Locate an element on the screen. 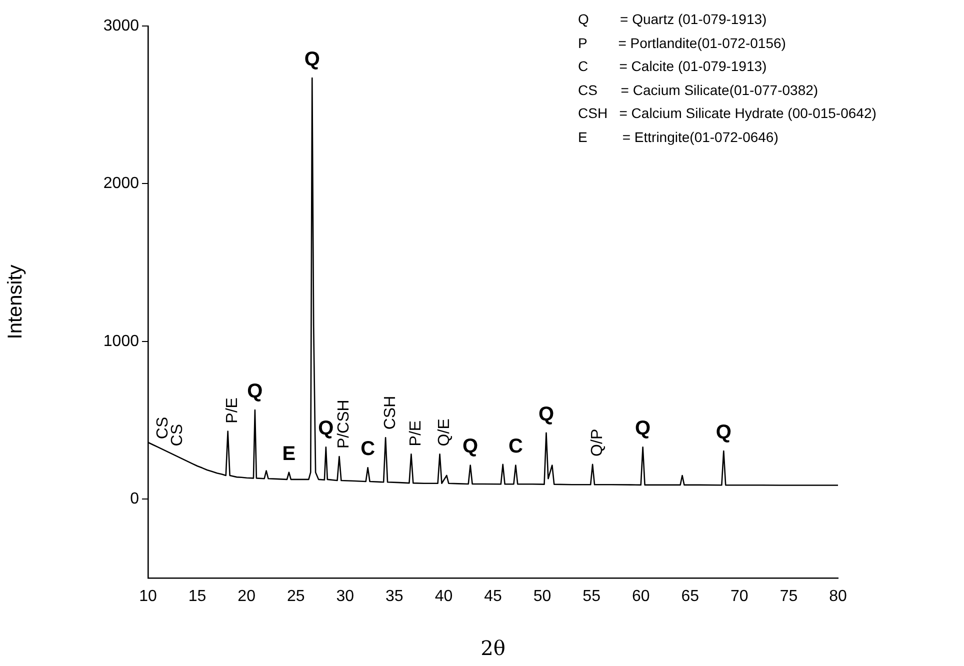 This screenshot has width=964, height=666. x-tick-label: 45 is located at coordinates (493, 597).